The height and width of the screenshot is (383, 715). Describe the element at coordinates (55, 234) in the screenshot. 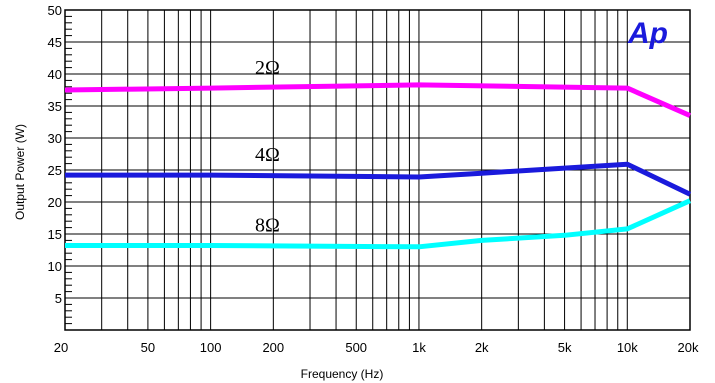

I see `y-tick-label: 15` at that location.